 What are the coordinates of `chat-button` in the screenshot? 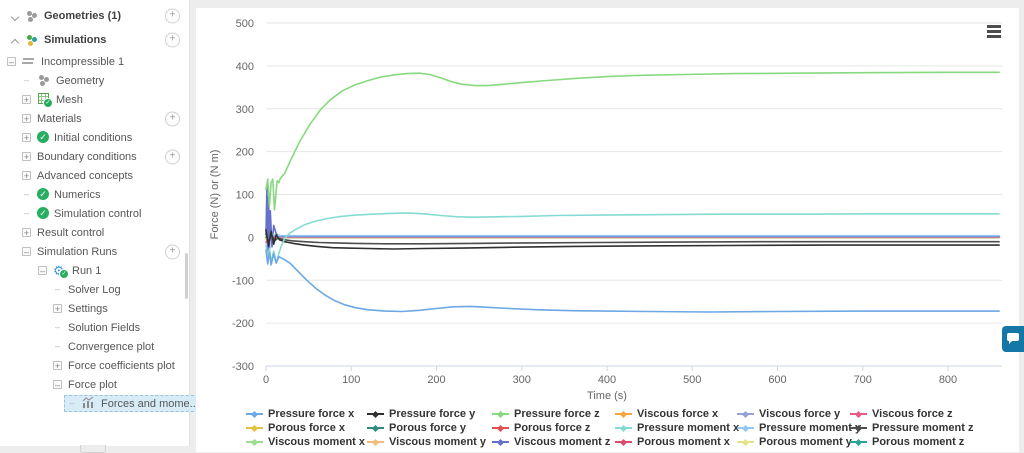 It's located at (1013, 339).